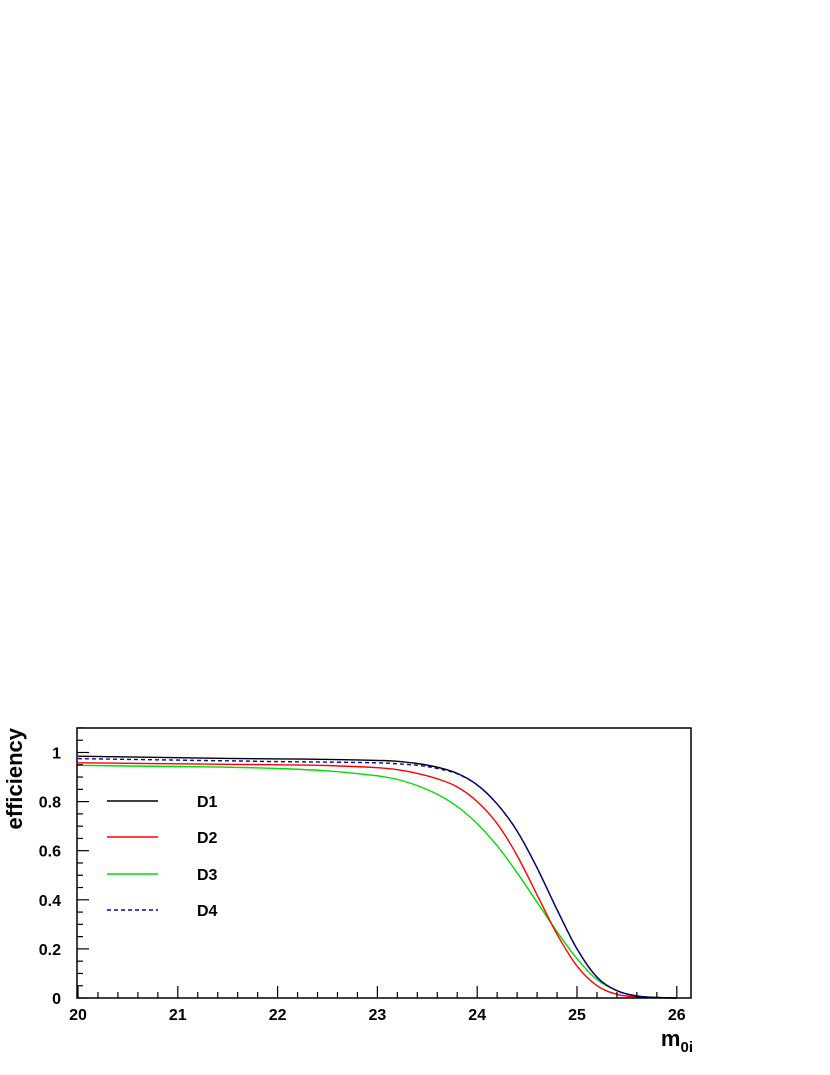  I want to click on y-tick-label: 0.4, so click(50, 901).